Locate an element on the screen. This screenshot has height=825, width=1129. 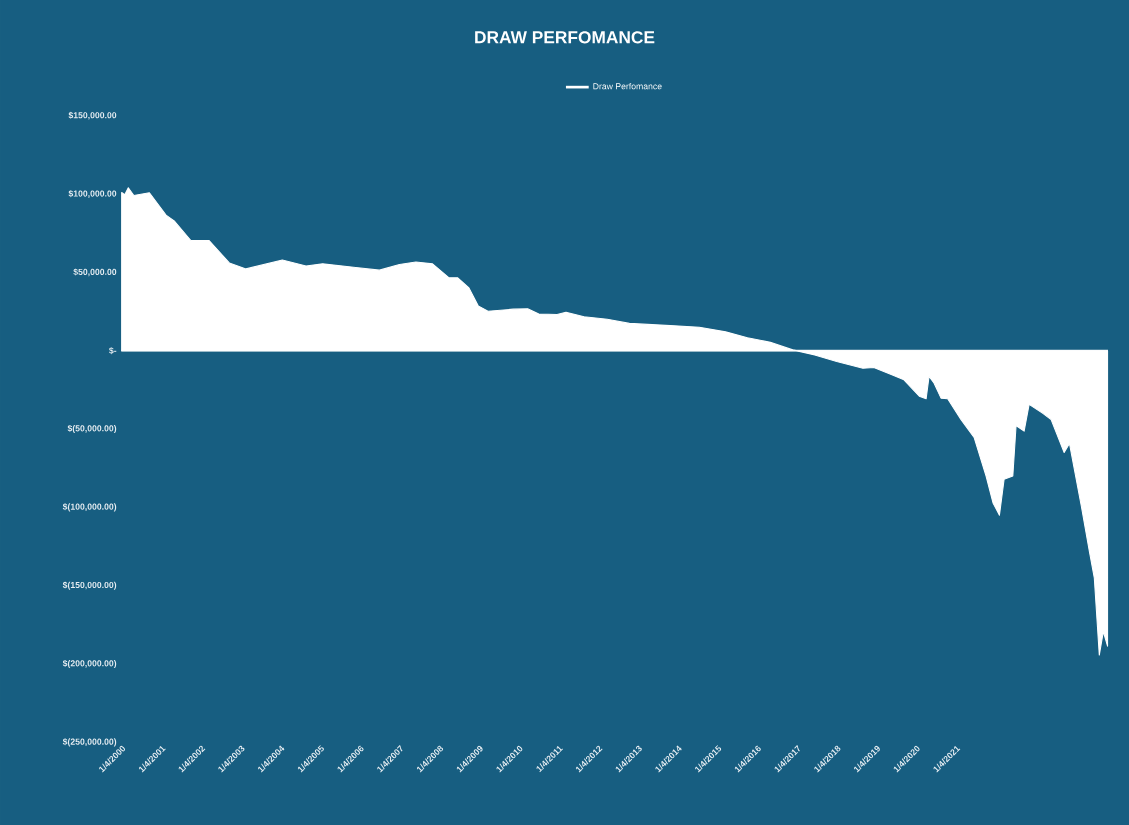
y-tick-label: $(250,000.00) is located at coordinates (89, 742).